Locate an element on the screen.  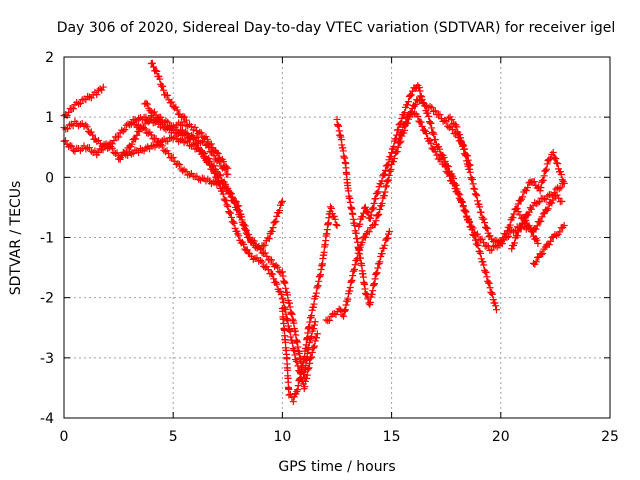
y-tick-label-0: -4 is located at coordinates (47, 419).